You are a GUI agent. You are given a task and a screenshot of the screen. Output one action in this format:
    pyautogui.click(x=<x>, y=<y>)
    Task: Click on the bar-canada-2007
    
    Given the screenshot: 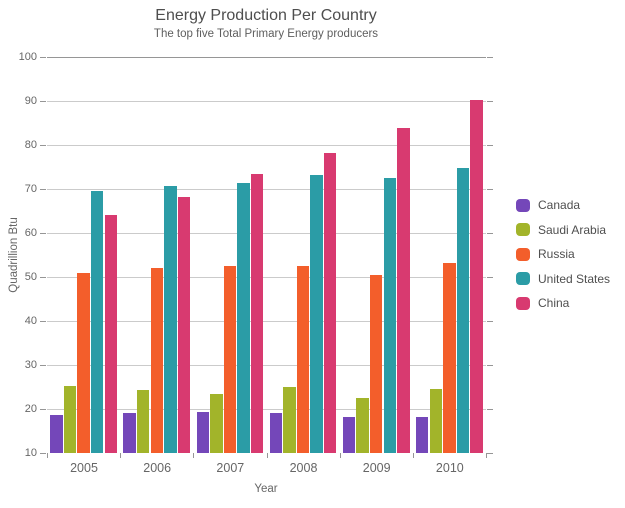 What is the action you would take?
    pyautogui.click(x=202, y=432)
    